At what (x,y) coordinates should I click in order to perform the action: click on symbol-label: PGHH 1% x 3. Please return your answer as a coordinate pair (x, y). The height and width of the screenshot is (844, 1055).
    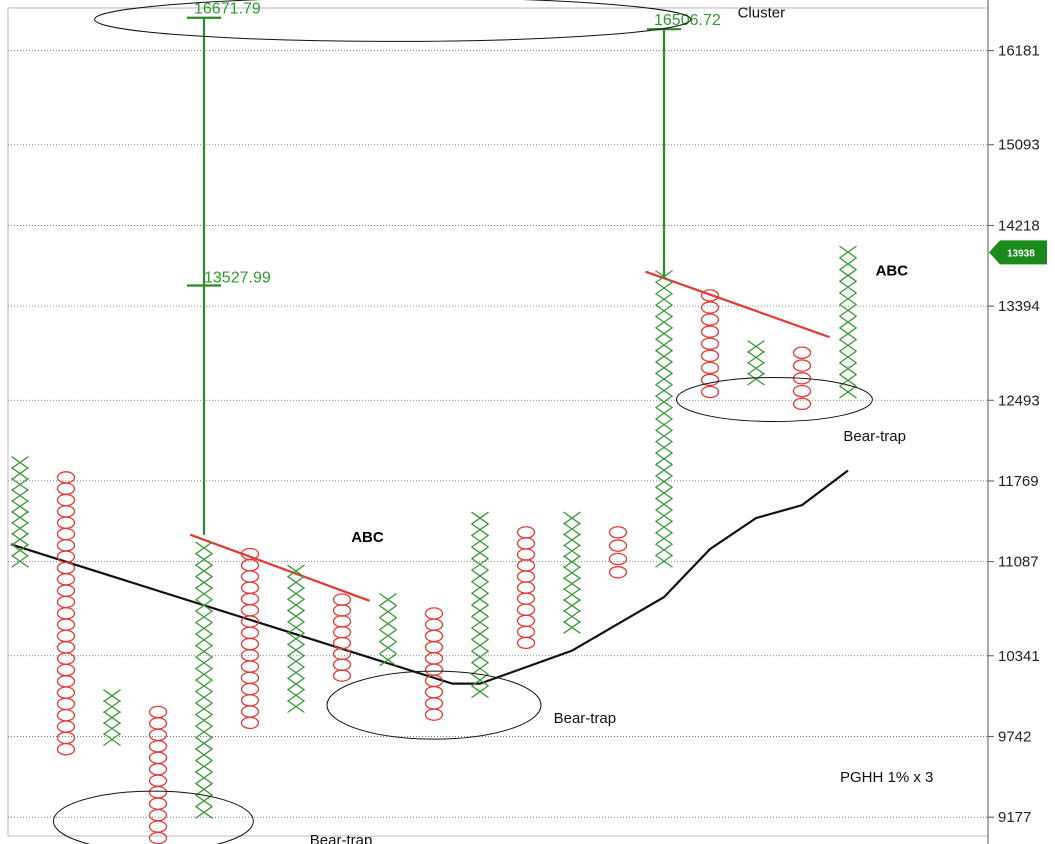
    Looking at the image, I should click on (886, 777).